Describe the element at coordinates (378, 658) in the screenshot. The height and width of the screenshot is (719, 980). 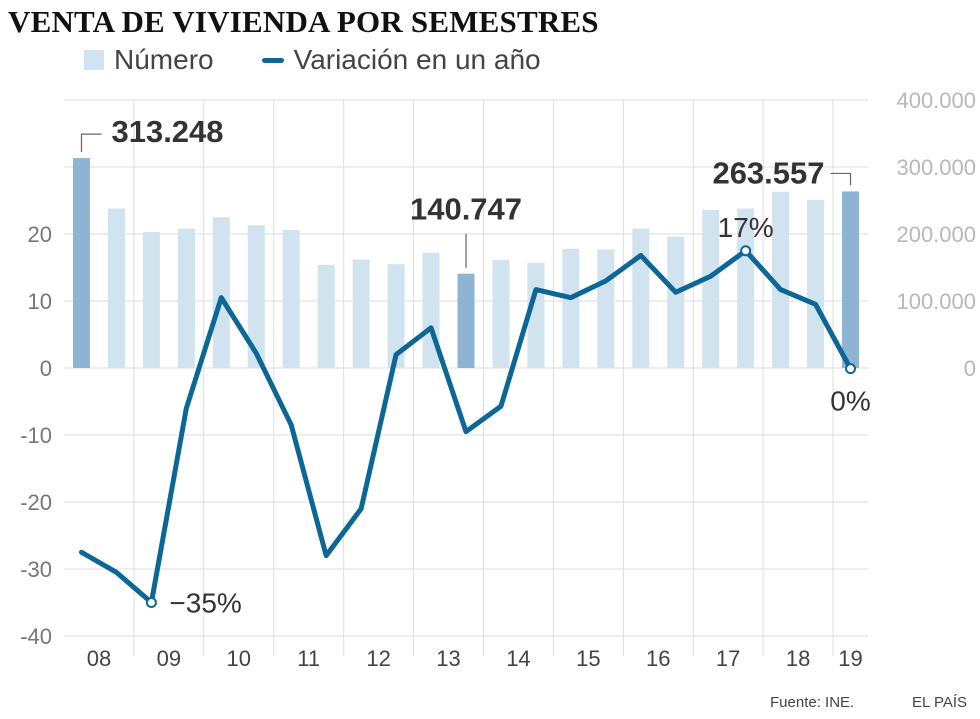
I see `x-tick-label: 12` at that location.